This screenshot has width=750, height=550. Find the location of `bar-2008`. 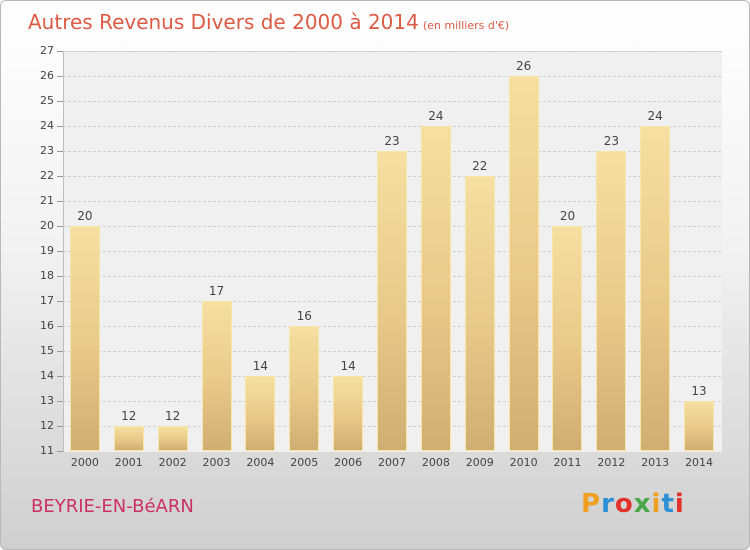

bar-2008 is located at coordinates (435, 288).